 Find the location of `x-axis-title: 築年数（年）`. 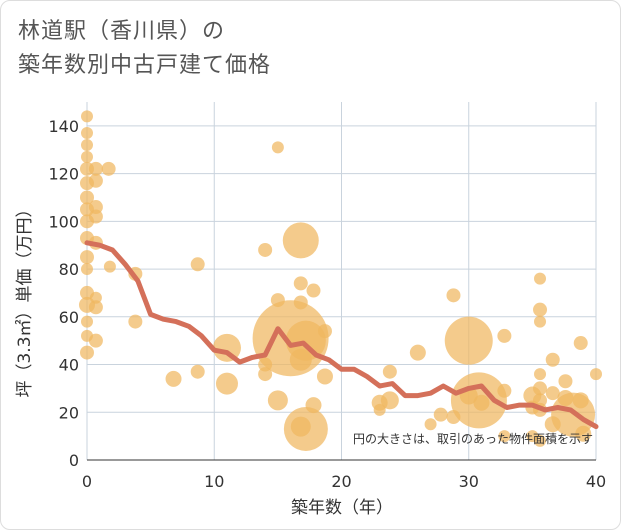

x-axis-title: 築年数（年） is located at coordinates (342, 508).